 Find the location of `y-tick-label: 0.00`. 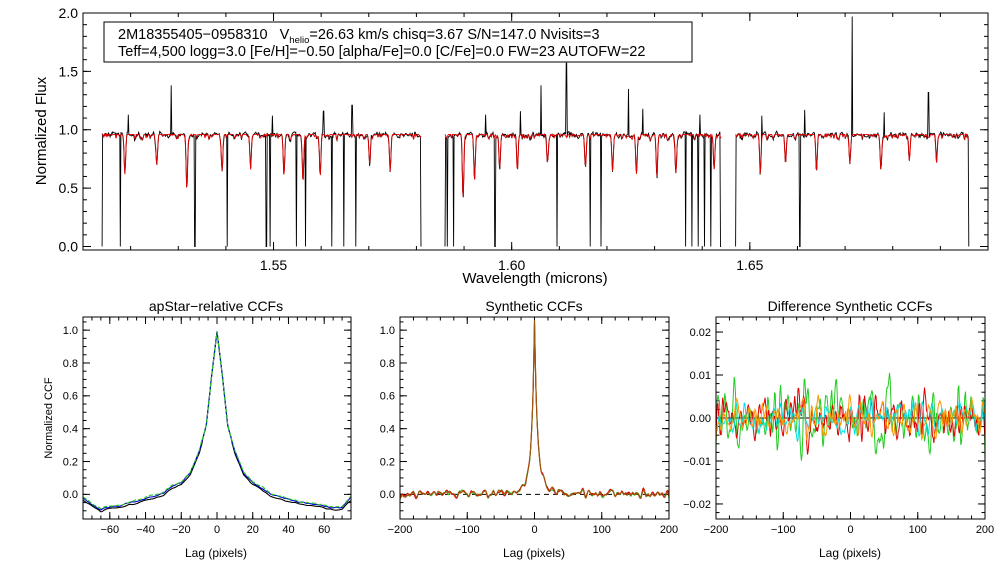

y-tick-label: 0.00 is located at coordinates (700, 419).